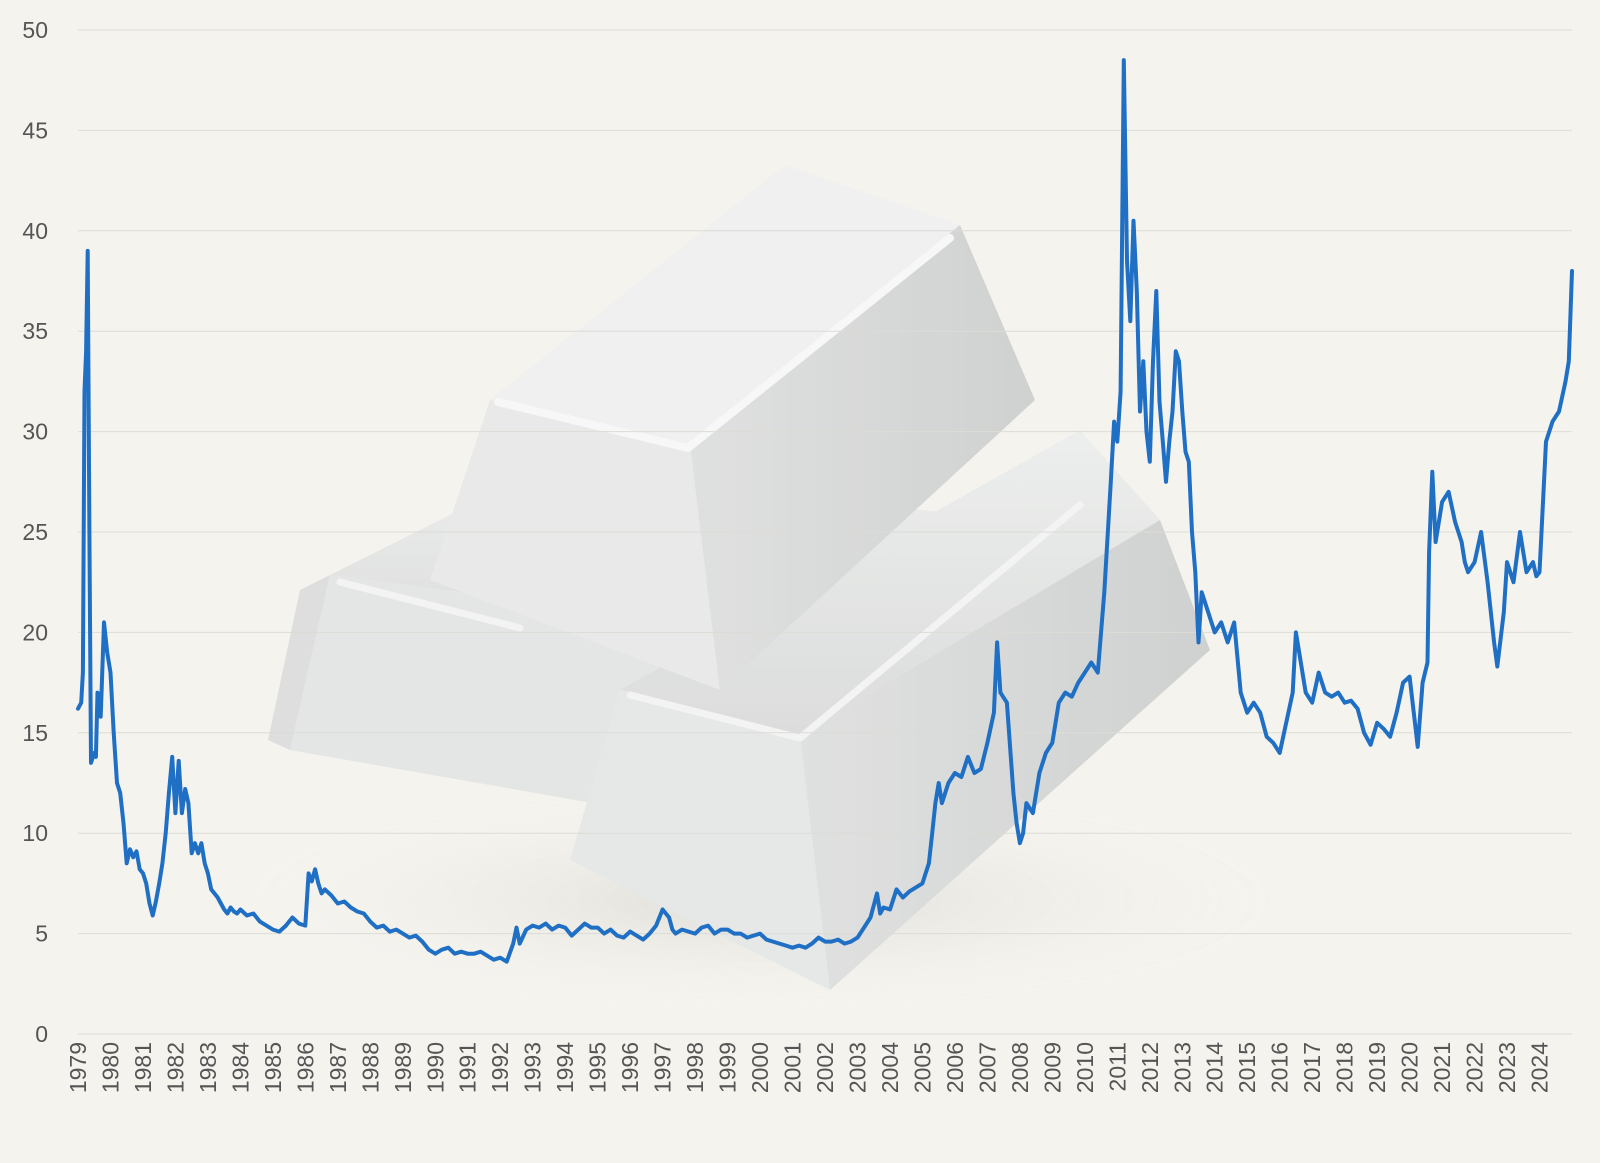 Image resolution: width=1600 pixels, height=1163 pixels. Describe the element at coordinates (110, 1067) in the screenshot. I see `x-tick-label: 1980` at that location.